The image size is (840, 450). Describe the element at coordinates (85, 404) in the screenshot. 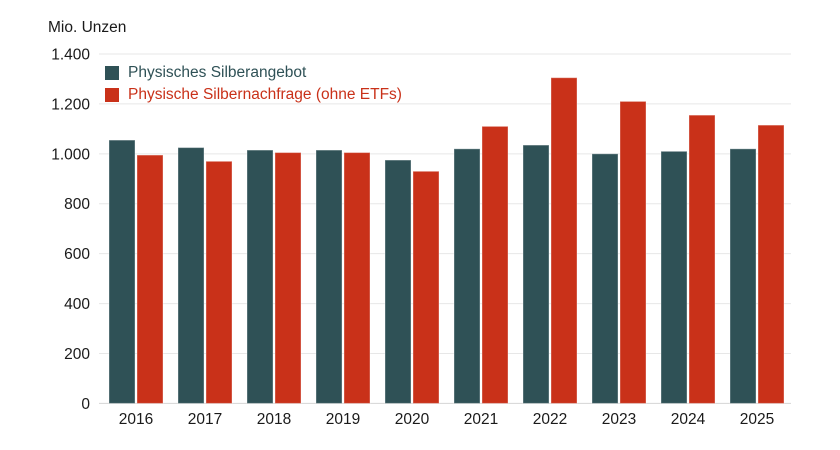

I see `y-tick-label-0: 0` at that location.